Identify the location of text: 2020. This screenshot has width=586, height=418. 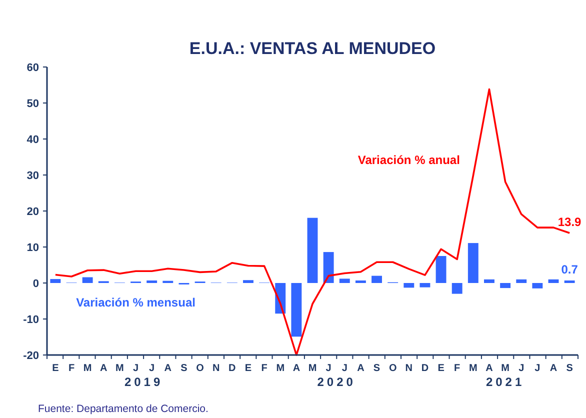
(336, 382).